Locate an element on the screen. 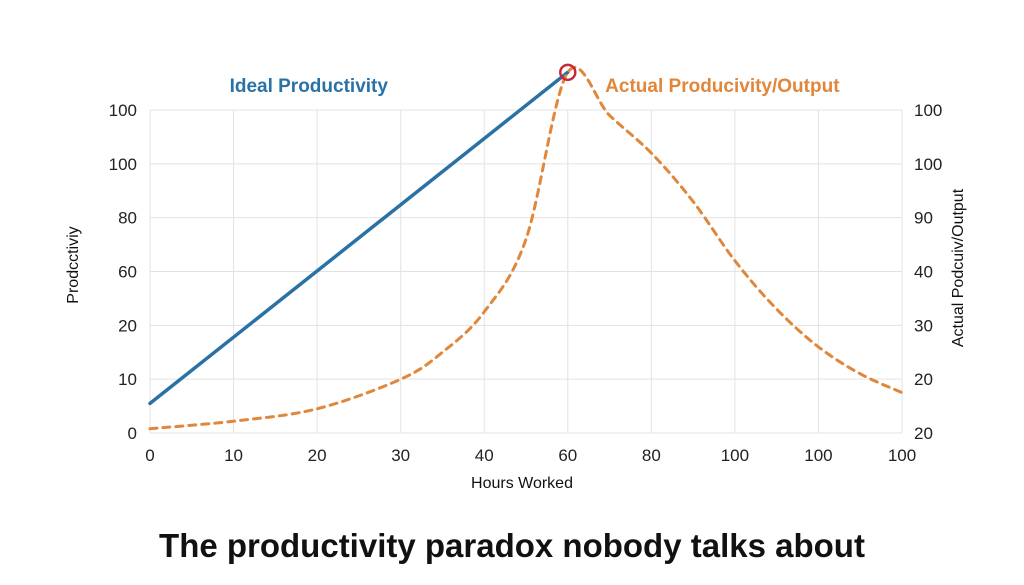  x-axis-title: Hours Worked is located at coordinates (522, 483).